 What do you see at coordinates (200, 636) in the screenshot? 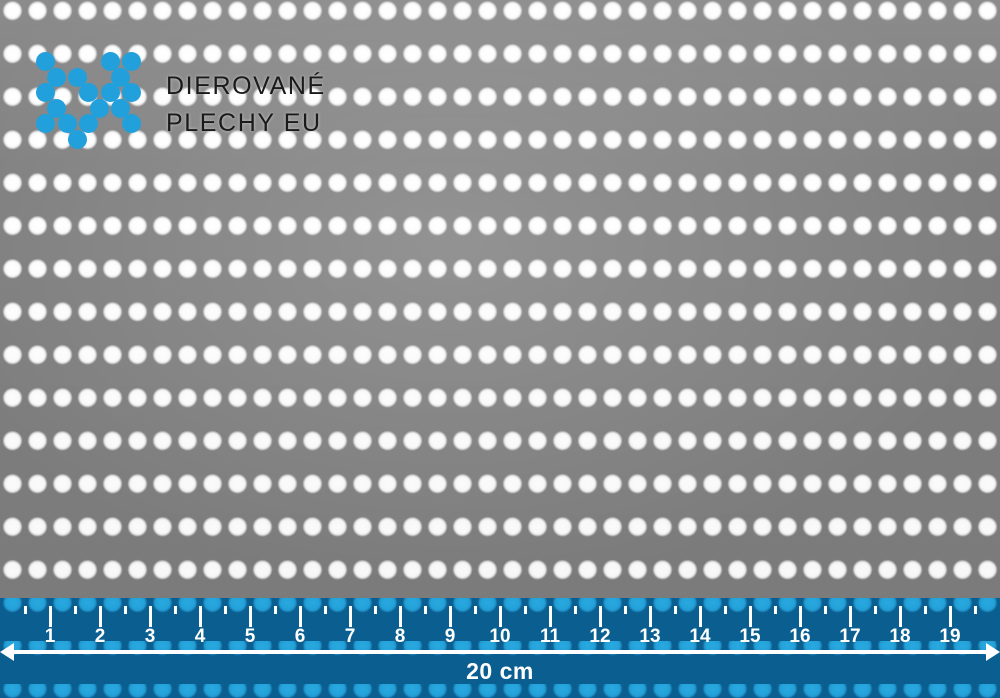
I see `scale-tick-label: 4` at bounding box center [200, 636].